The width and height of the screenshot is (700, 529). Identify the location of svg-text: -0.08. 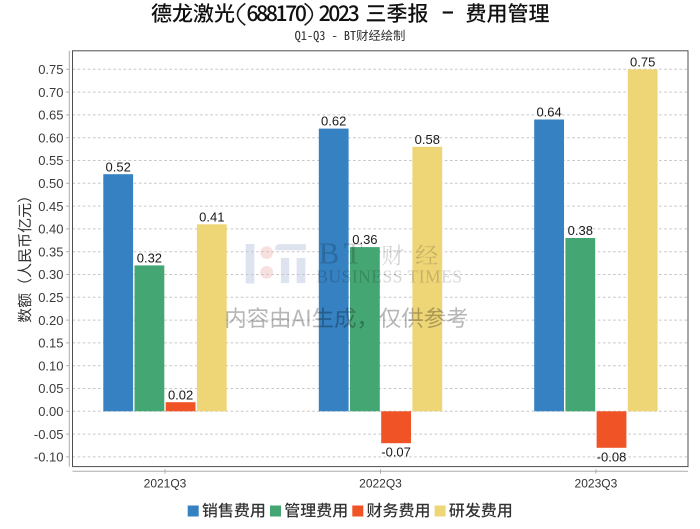
(612, 456).